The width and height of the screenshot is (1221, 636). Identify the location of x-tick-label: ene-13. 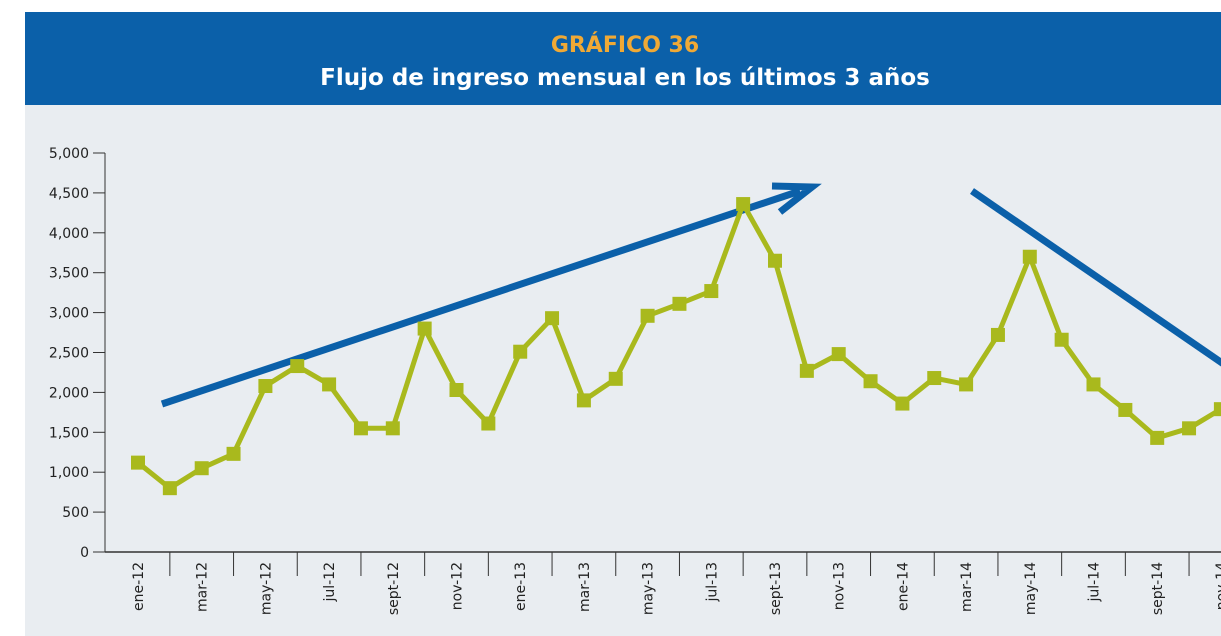
(521, 586).